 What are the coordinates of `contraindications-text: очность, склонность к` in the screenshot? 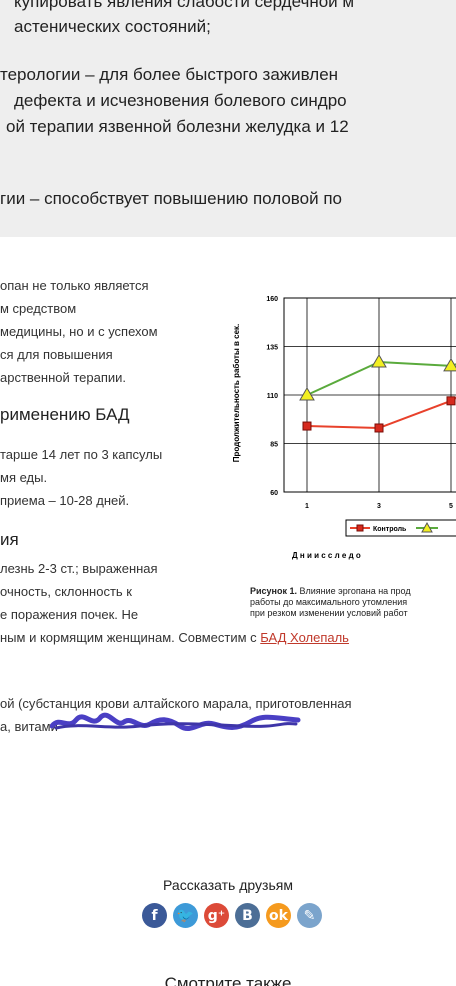 It's located at (66, 591).